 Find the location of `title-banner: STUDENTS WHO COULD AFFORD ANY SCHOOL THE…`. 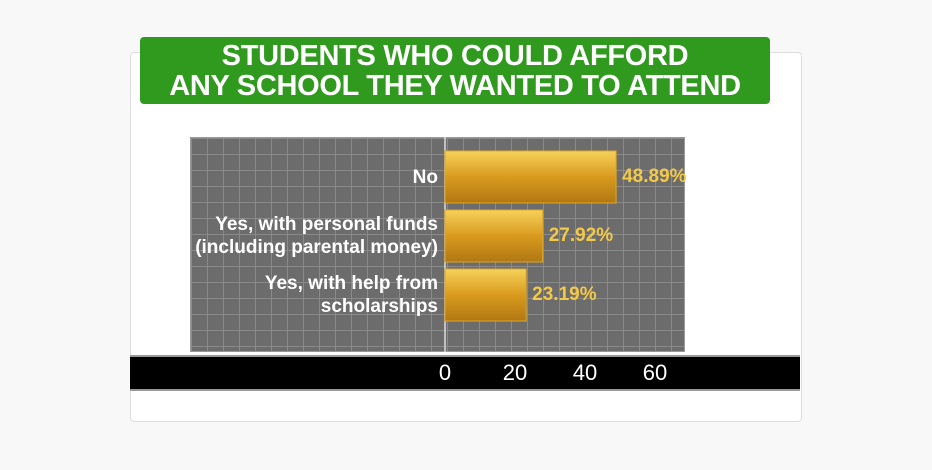

title-banner: STUDENTS WHO COULD AFFORD ANY SCHOOL THE… is located at coordinates (455, 70).